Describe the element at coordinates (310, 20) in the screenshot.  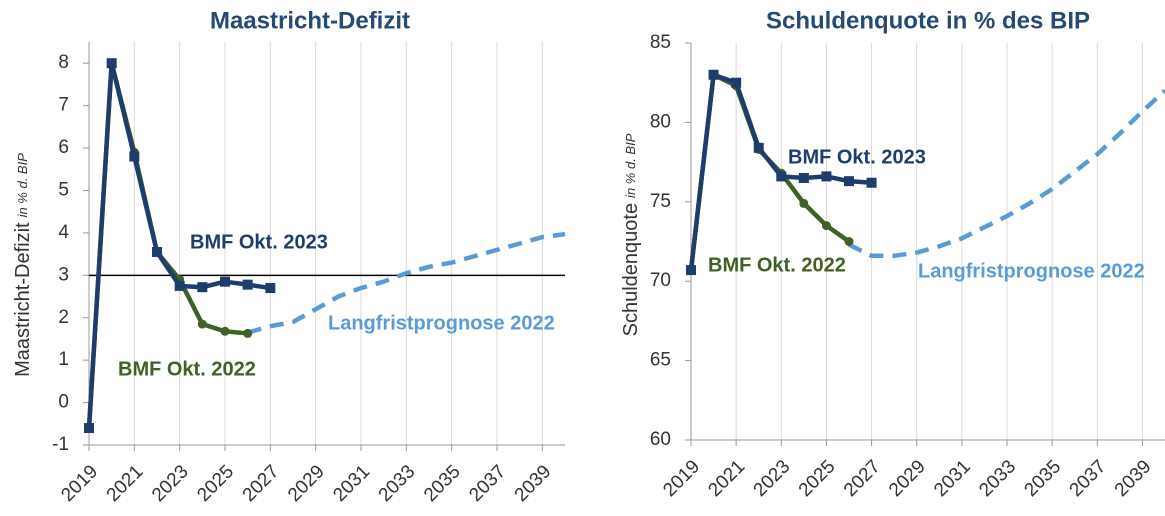
I see `chart-title: Maastricht-Defizit` at that location.